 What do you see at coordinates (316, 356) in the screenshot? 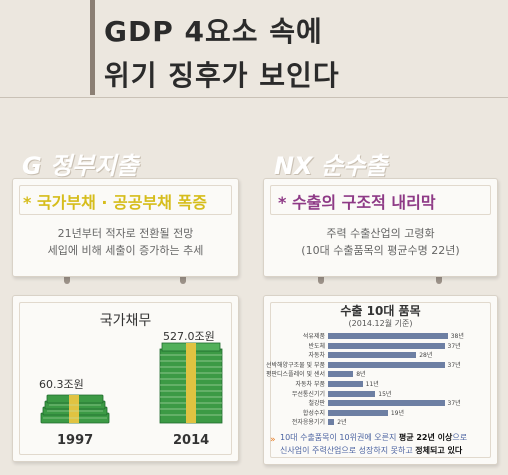
I see `chart-category-label: 자동차` at bounding box center [316, 356].